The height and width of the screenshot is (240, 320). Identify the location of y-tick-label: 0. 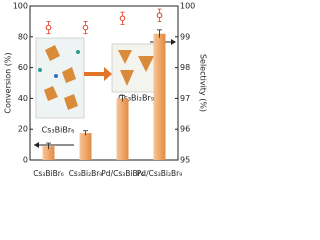
(25, 160).